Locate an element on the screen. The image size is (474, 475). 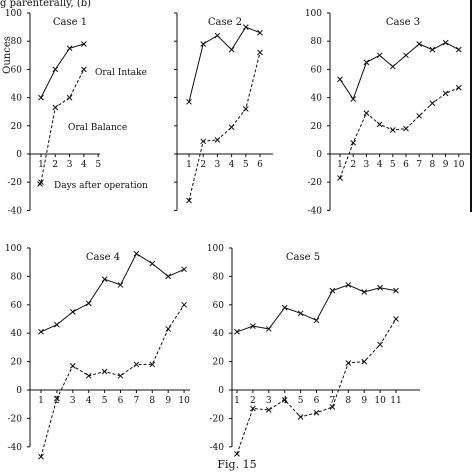
chart-title: Case 1 is located at coordinates (70, 22).